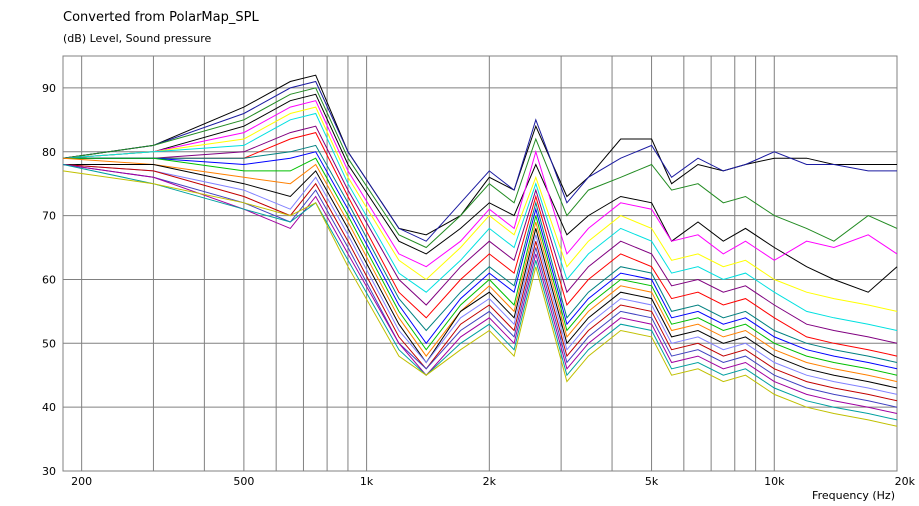  I want to click on y-tick-label: 60, so click(49, 279).